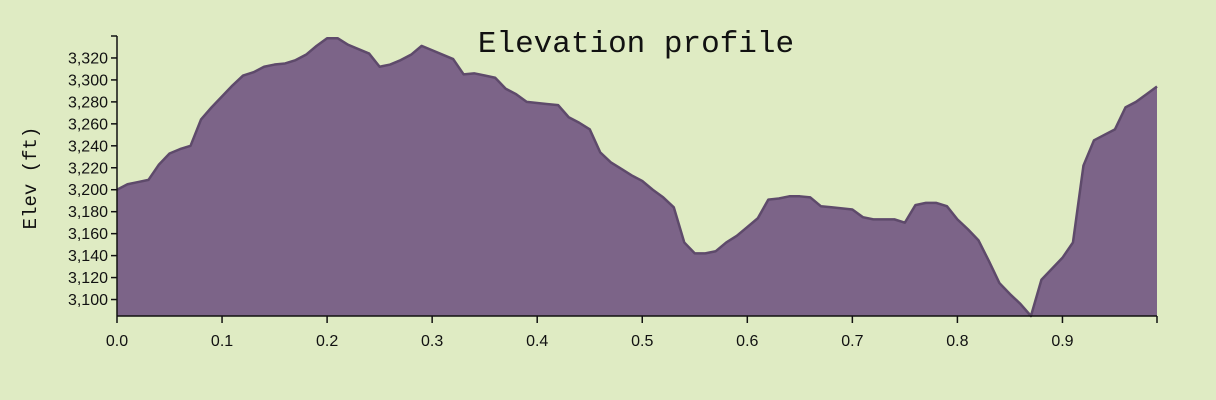  Describe the element at coordinates (88, 278) in the screenshot. I see `y-tick-label: 3,120` at that location.